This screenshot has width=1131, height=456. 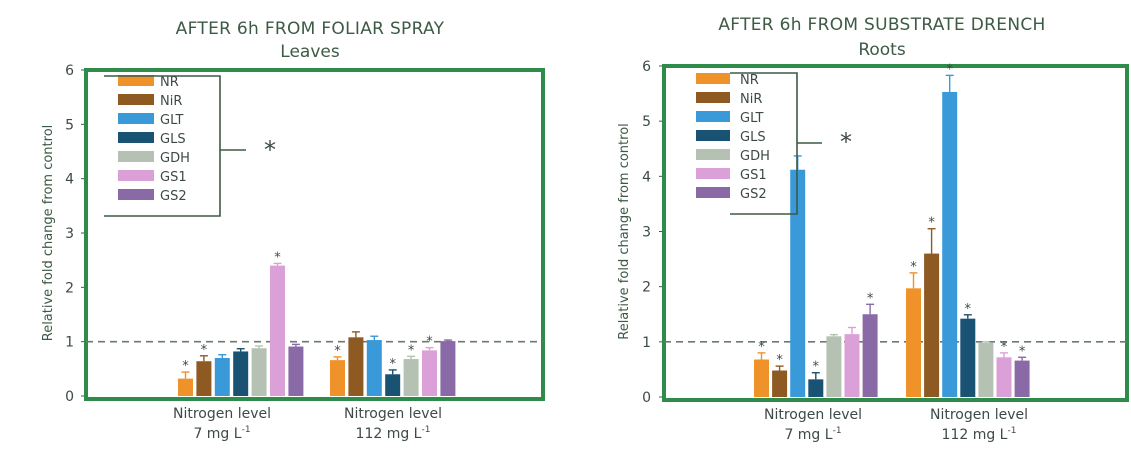 I want to click on chart-2-subtitle: Roots, so click(x=882, y=50).